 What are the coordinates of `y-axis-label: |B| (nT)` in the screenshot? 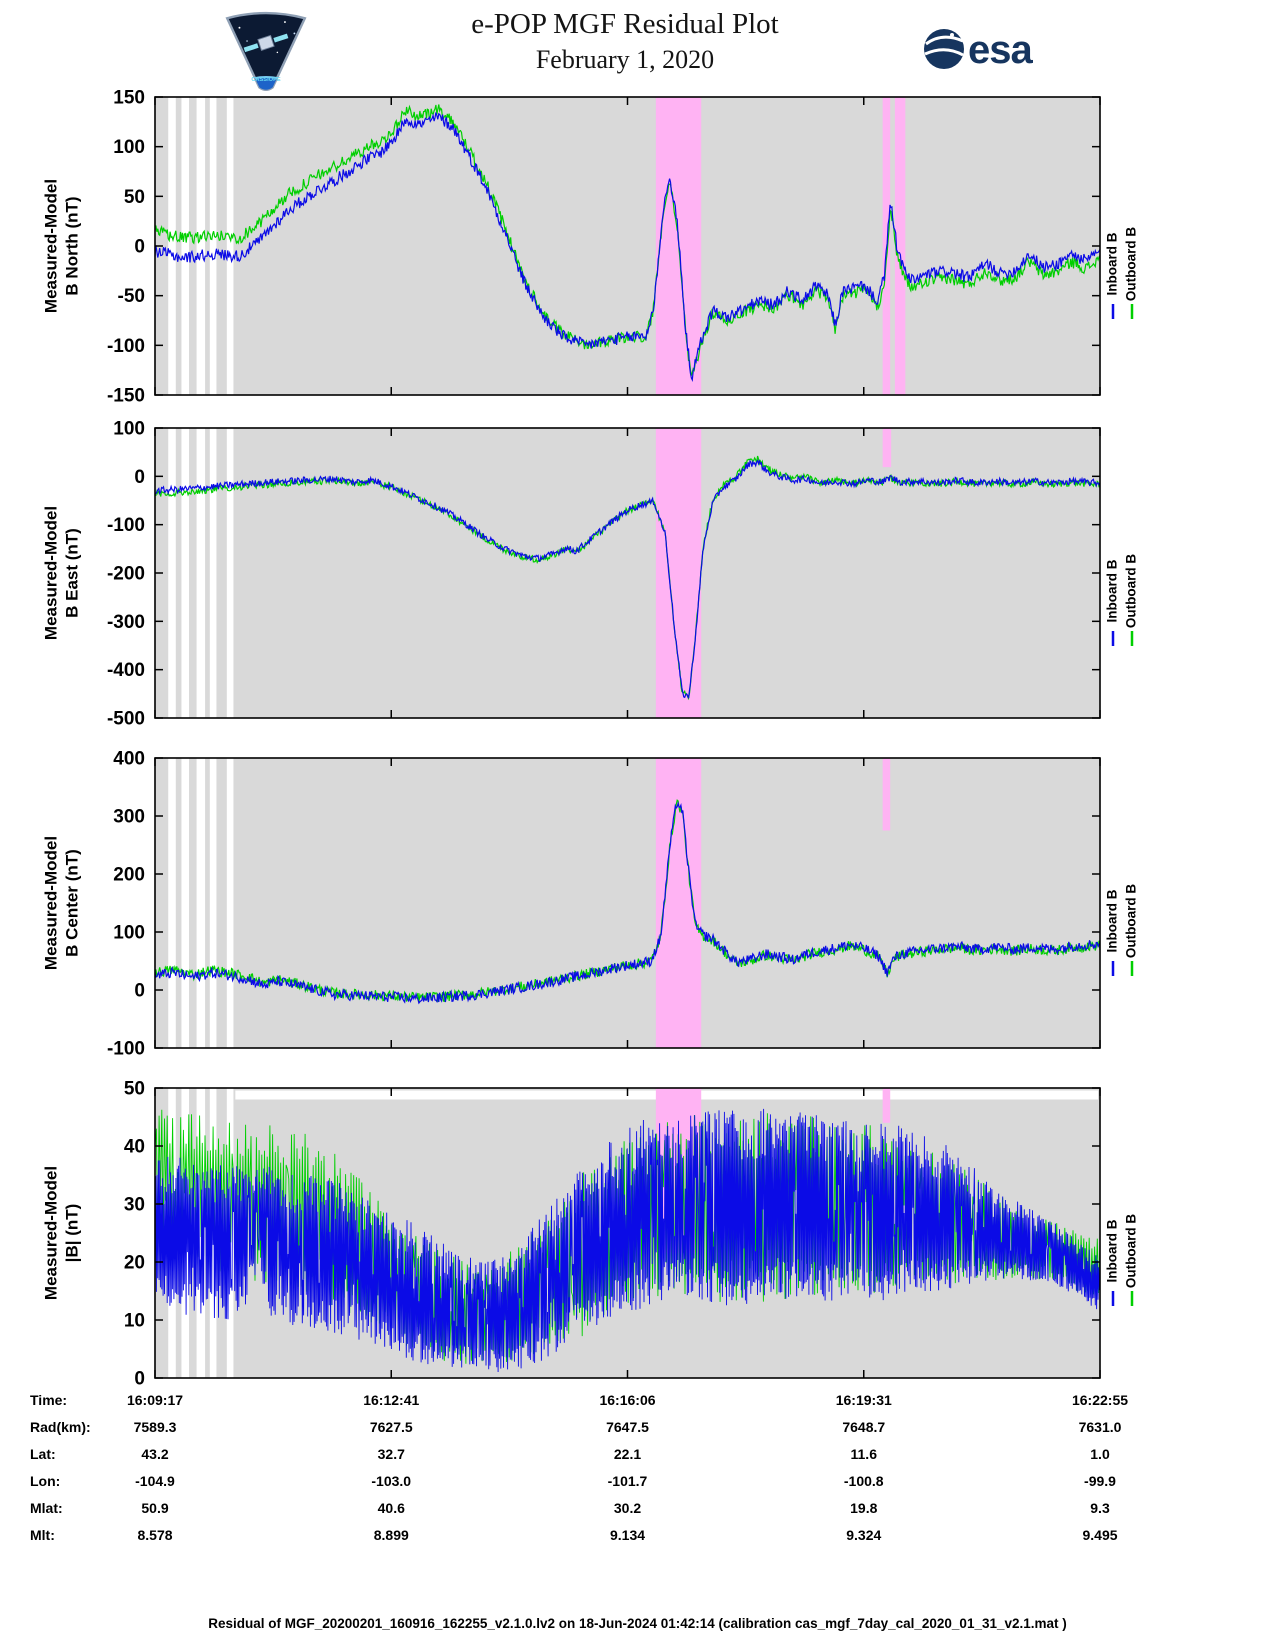 It's located at (71, 1233).